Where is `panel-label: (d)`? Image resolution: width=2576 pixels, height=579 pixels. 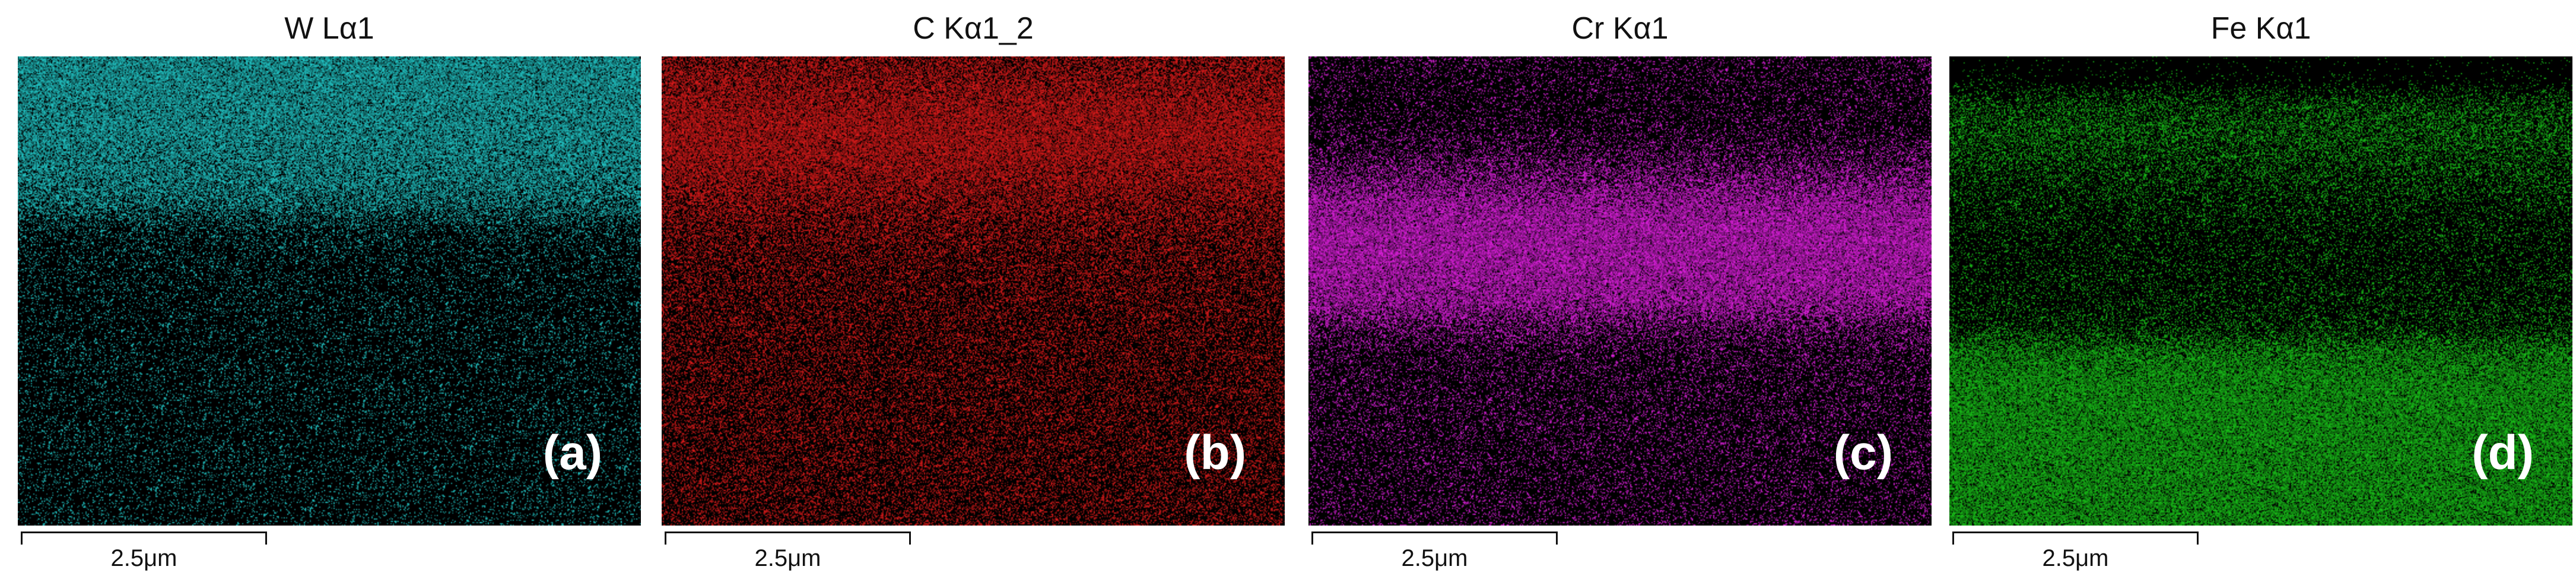 panel-label: (d) is located at coordinates (2503, 453).